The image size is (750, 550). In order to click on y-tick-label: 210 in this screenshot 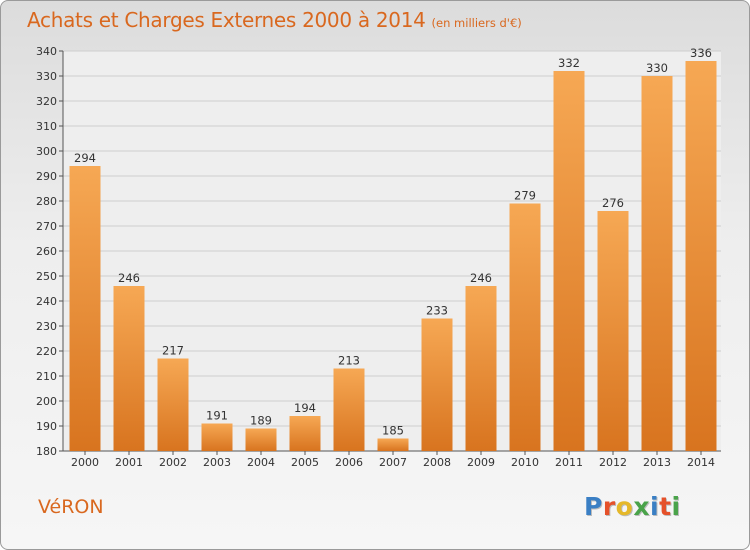, I will do `click(46, 376)`.